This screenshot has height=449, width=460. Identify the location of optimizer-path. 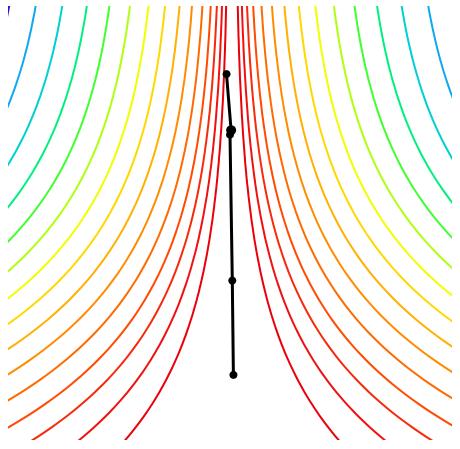
(230, 224).